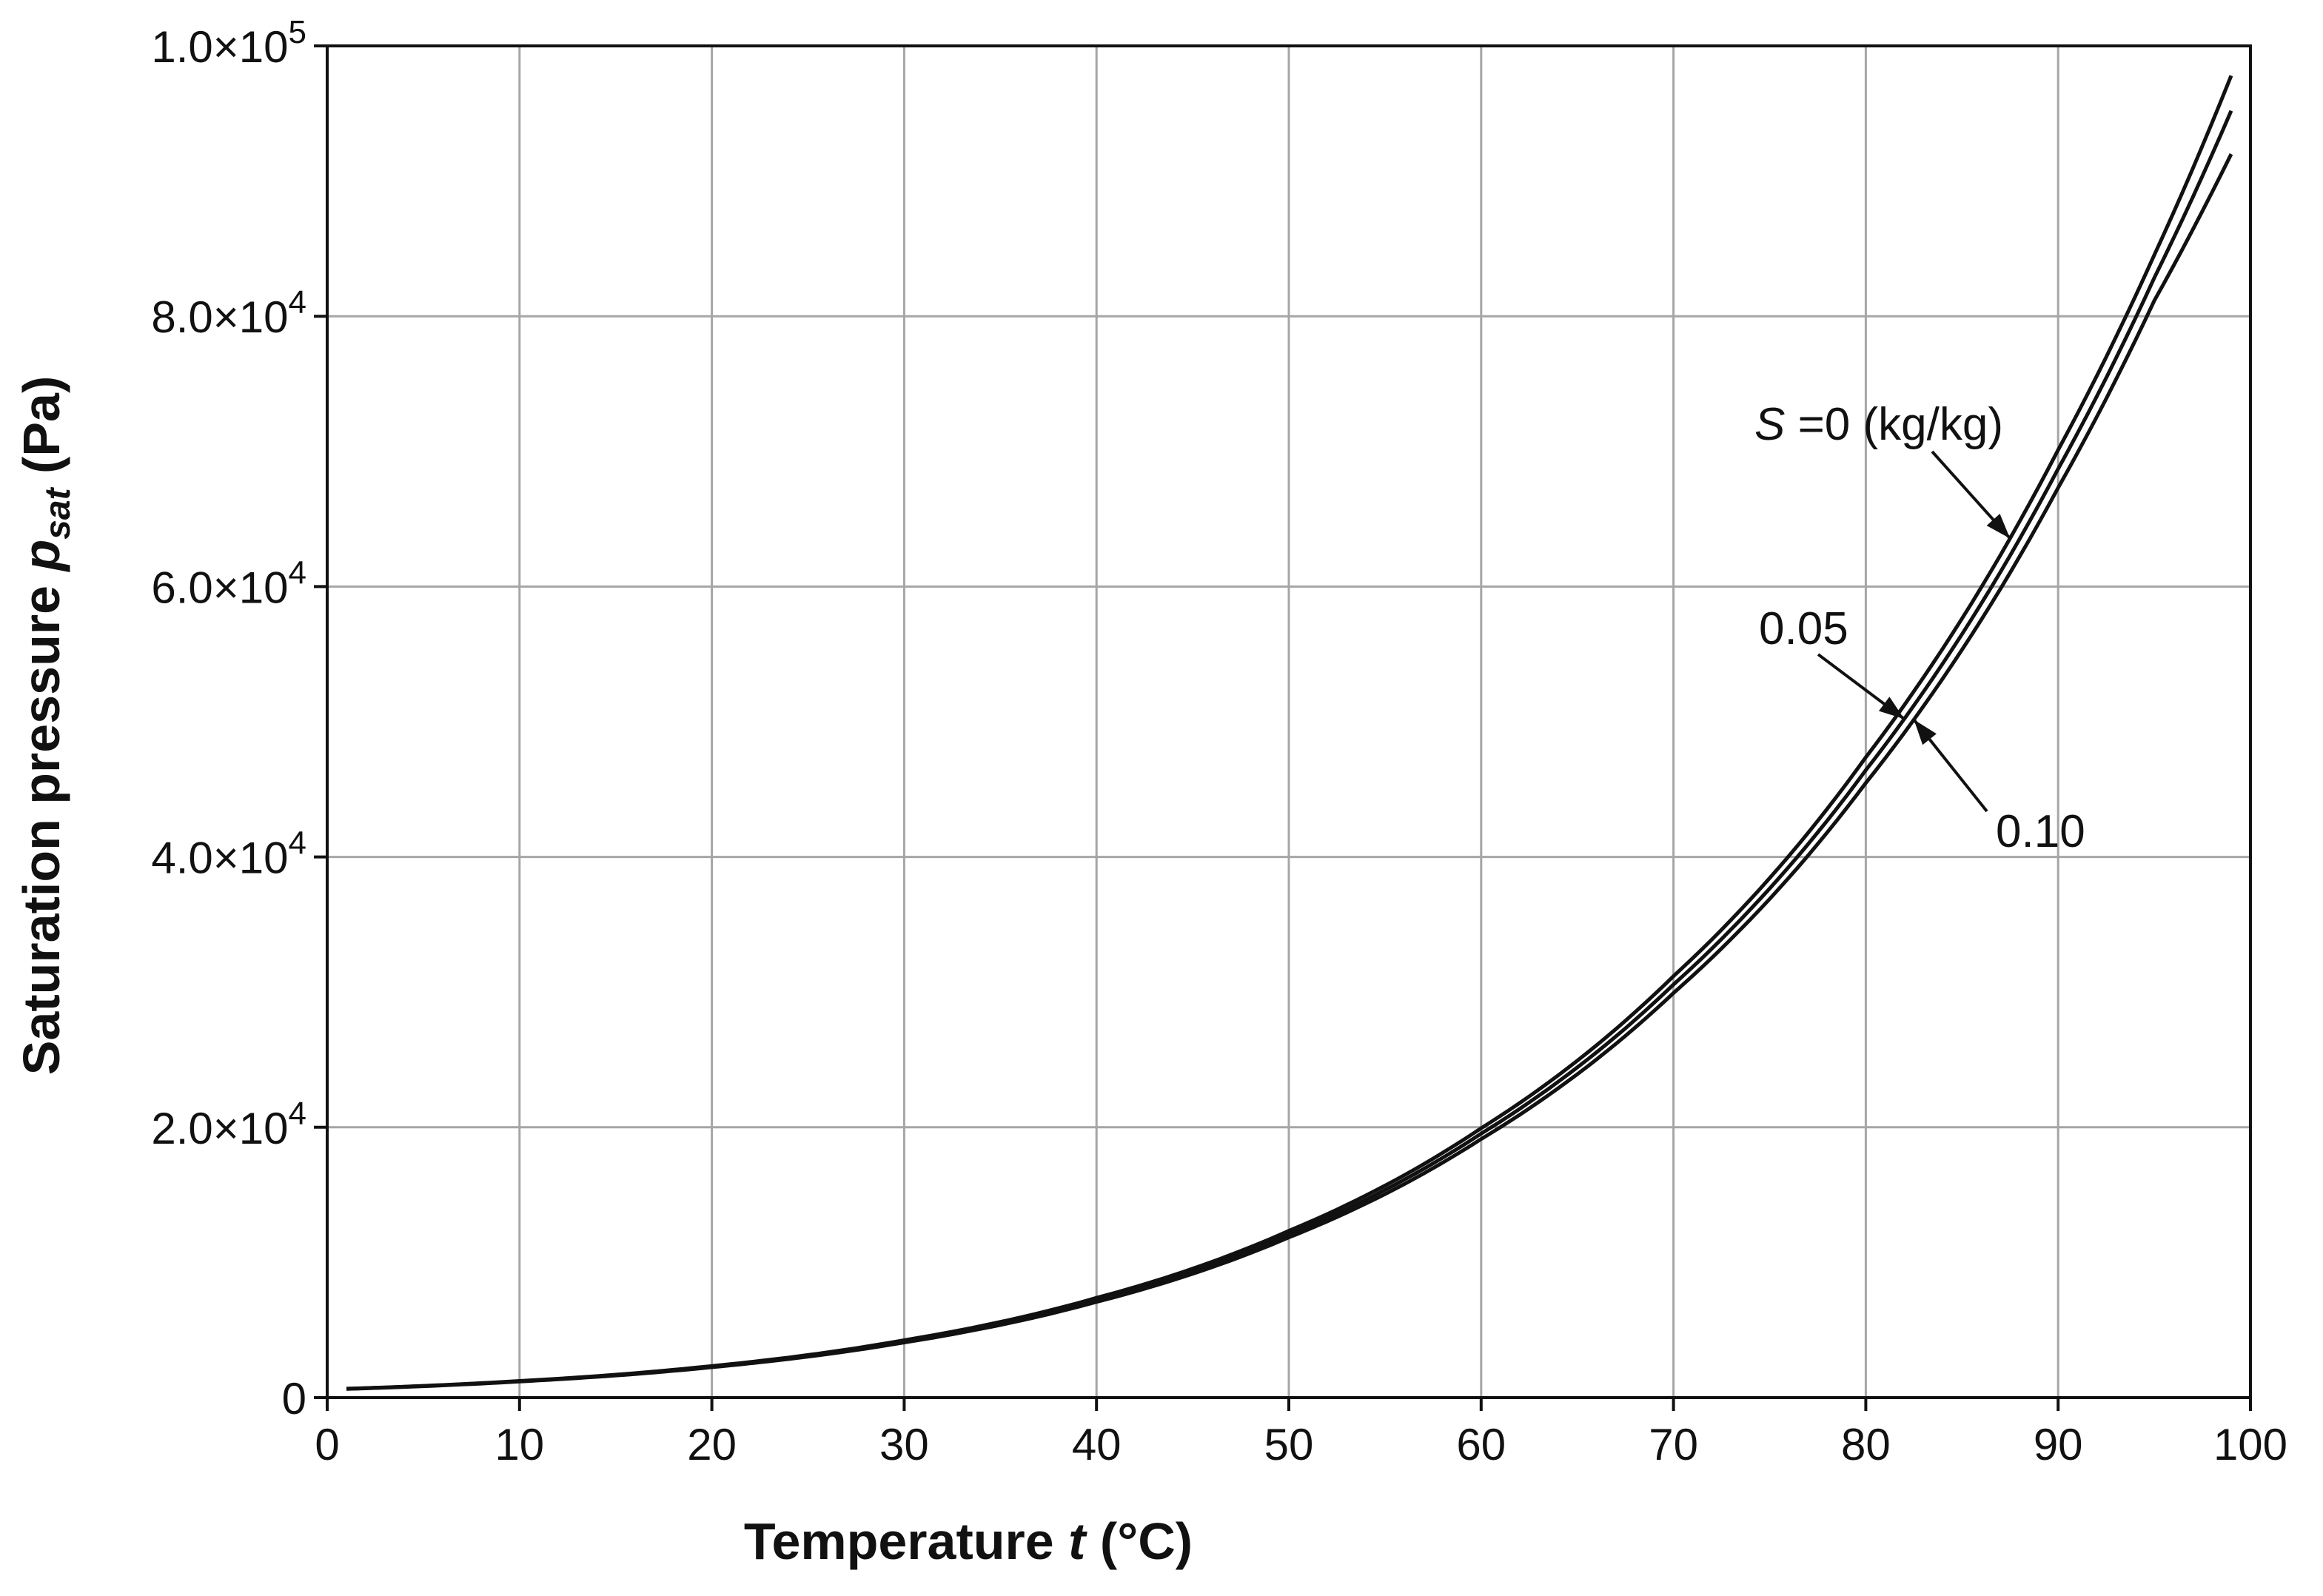  What do you see at coordinates (1803, 628) in the screenshot?
I see `annotation-s005-label: 0.05` at bounding box center [1803, 628].